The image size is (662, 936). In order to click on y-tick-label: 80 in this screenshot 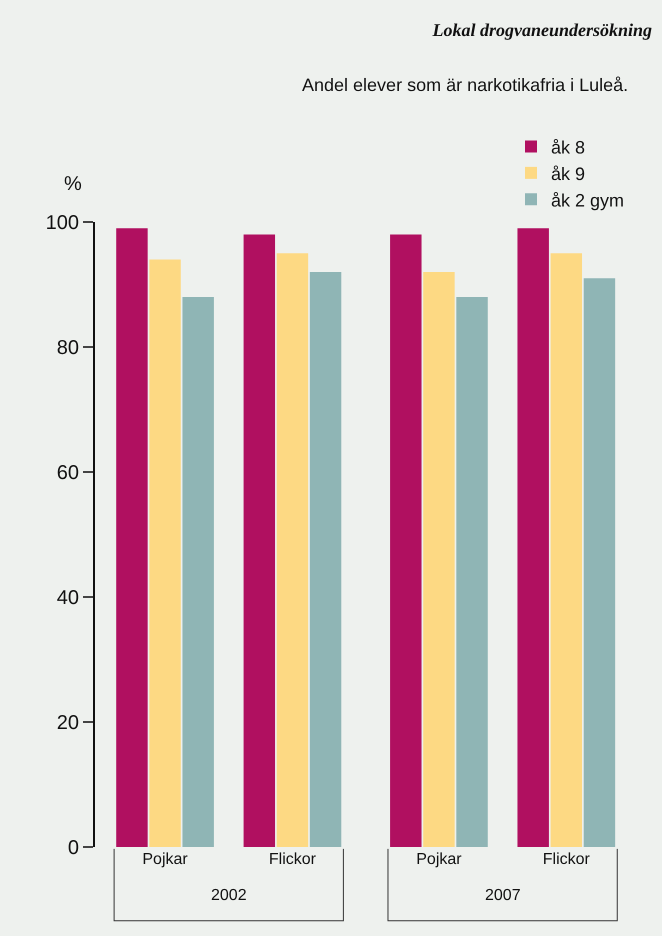, I will do `click(67, 348)`.